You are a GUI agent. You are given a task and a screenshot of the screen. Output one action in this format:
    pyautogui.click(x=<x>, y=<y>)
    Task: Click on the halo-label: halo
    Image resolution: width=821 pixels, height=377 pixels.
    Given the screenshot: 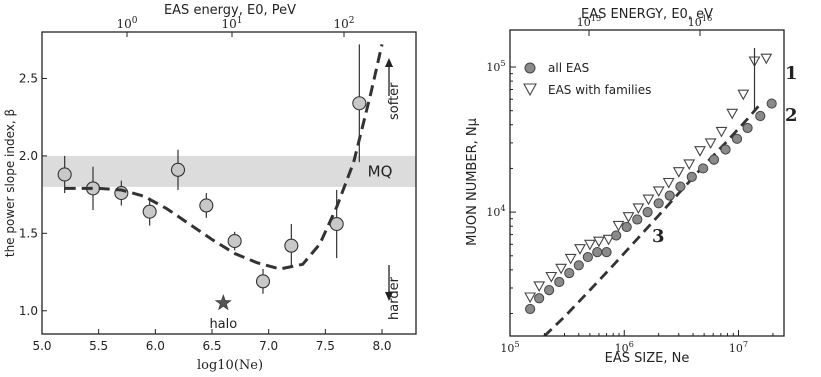 What is the action you would take?
    pyautogui.click(x=223, y=324)
    